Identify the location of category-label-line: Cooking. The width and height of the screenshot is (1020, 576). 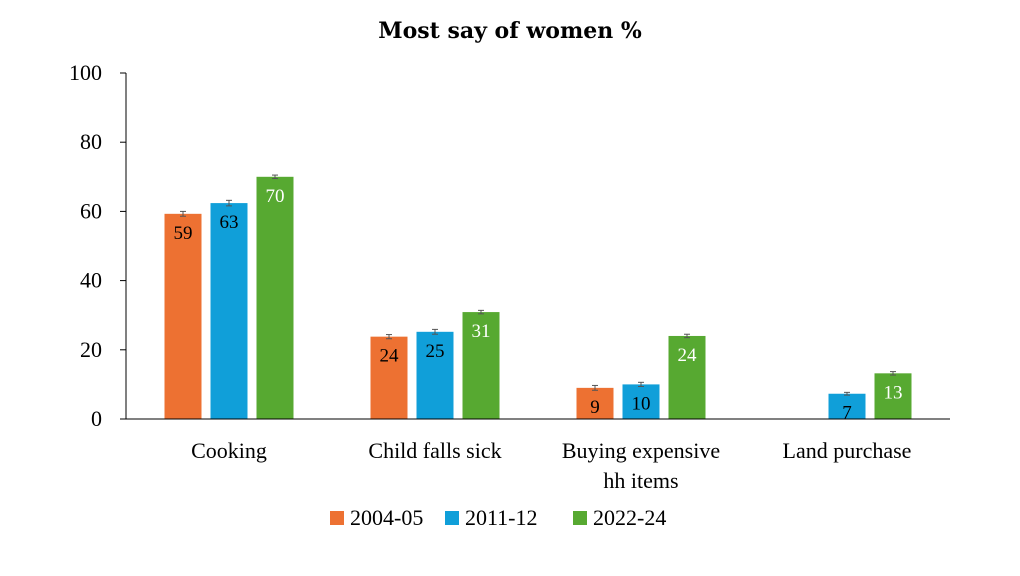
(229, 450).